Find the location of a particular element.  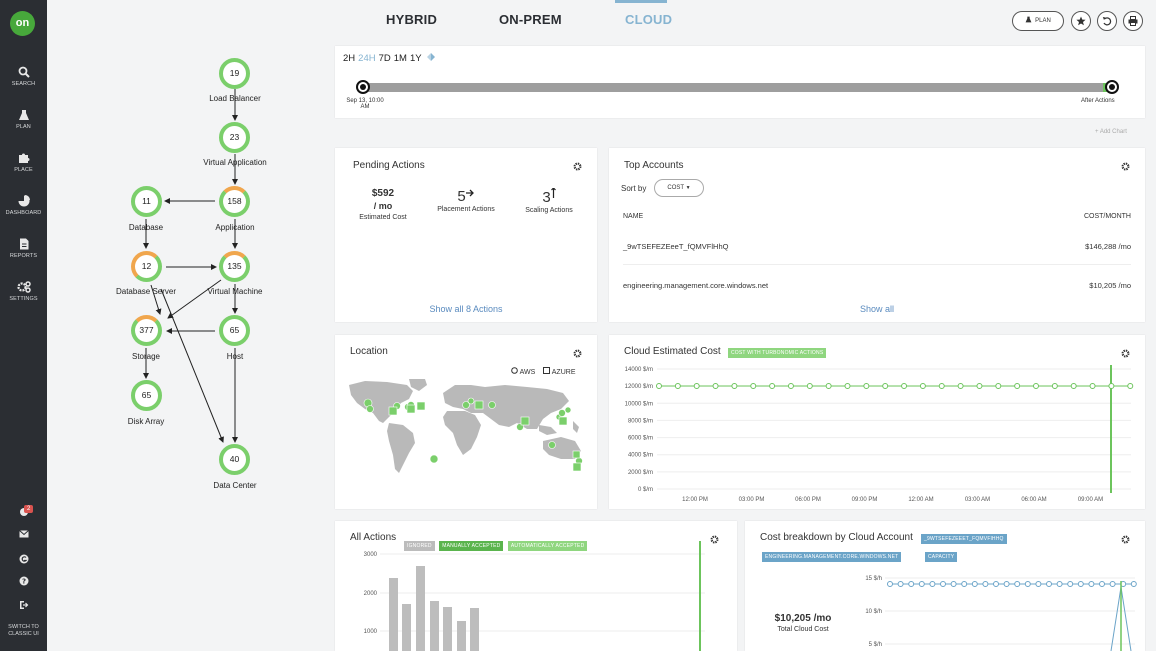

tag-account-1: _9WTSEFEZEEET_FQMVFlHHQ is located at coordinates (964, 539).